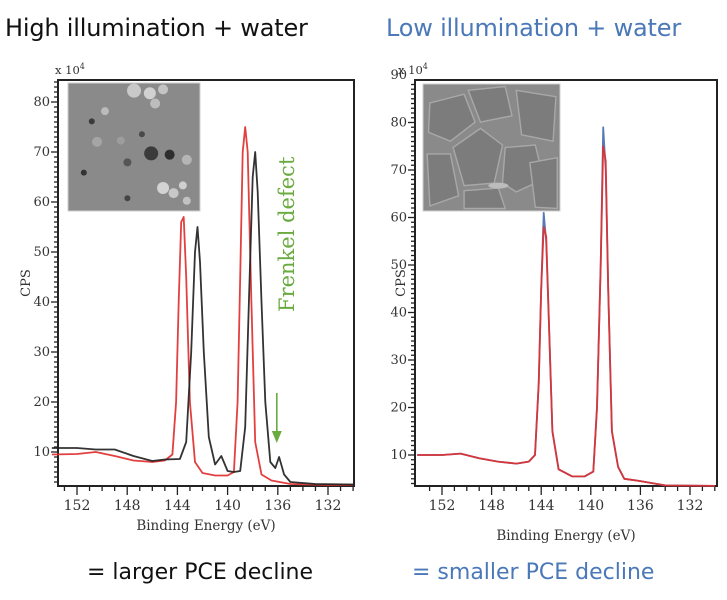  What do you see at coordinates (533, 28) in the screenshot?
I see `right-panel-heading: Low illumination + water` at bounding box center [533, 28].